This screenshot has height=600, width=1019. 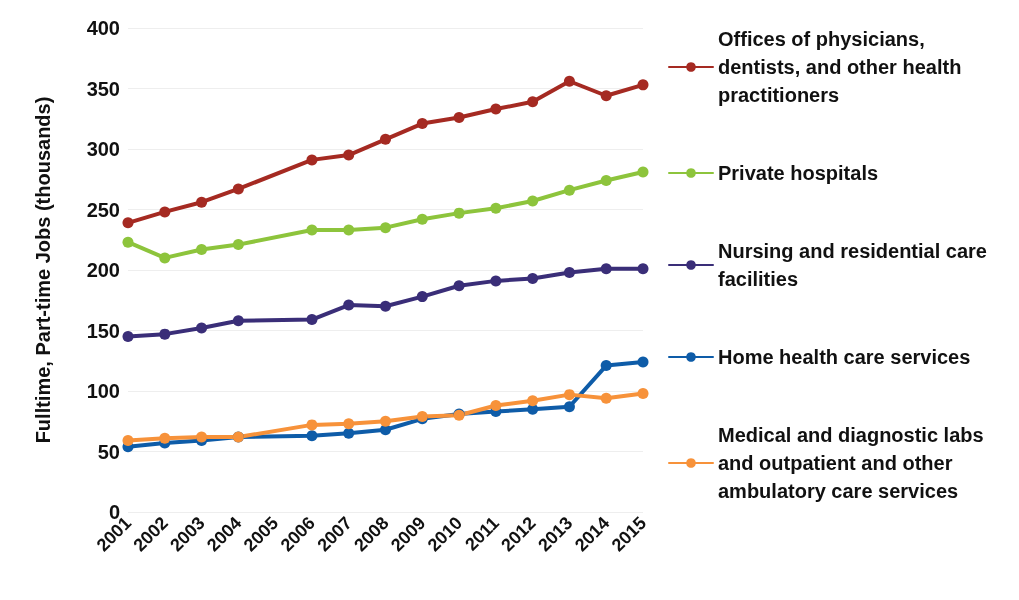 I want to click on legend-label: Medical and diagnostic labs and outpatient and other ambulatory care services, so click(x=854, y=463).